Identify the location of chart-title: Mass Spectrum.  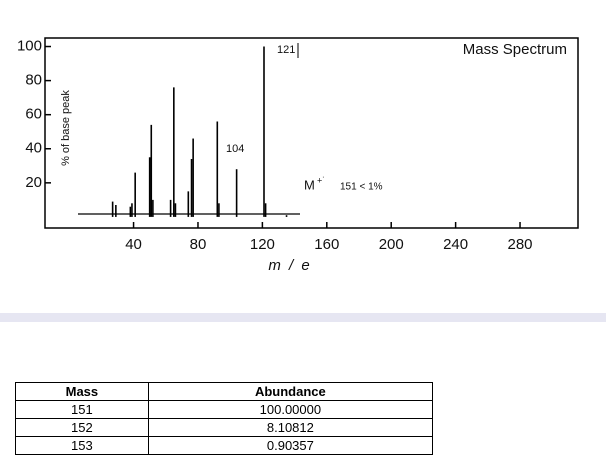
(515, 49).